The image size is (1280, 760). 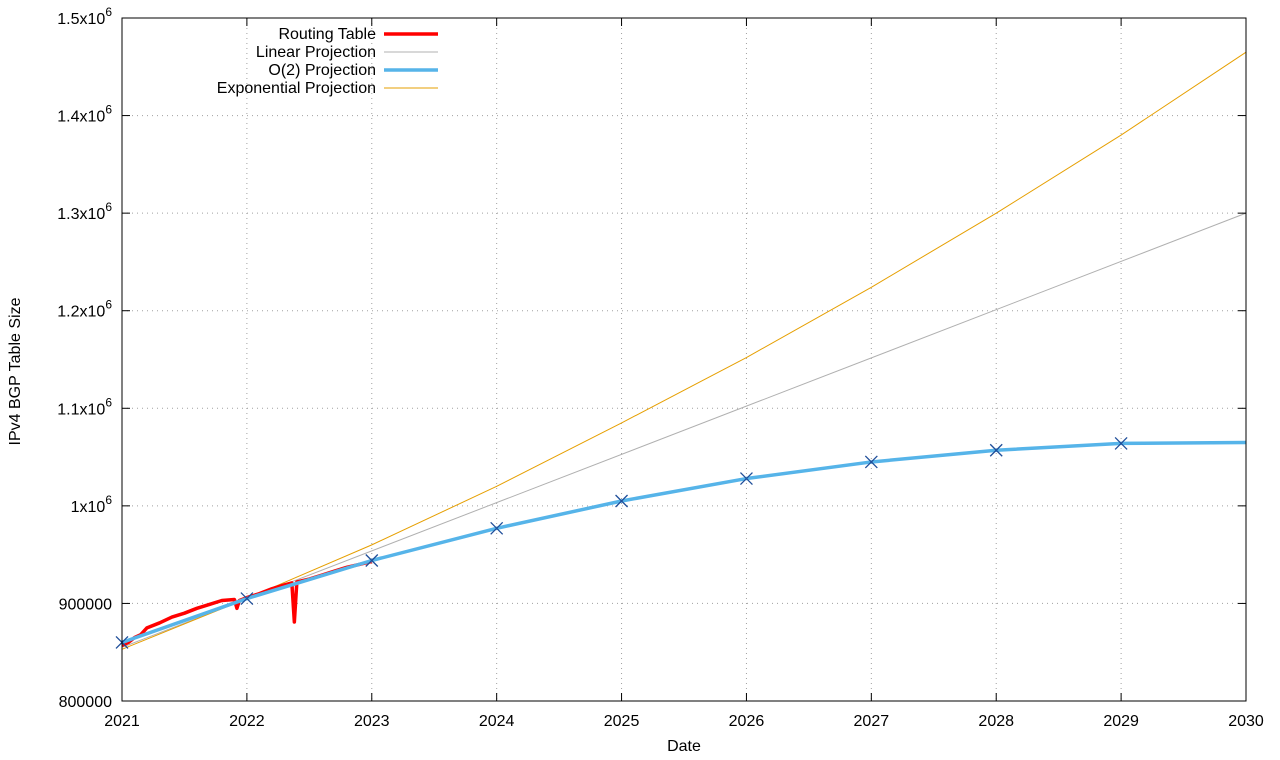 I want to click on y-tick-label: 1.2x10⁶, so click(x=84, y=309).